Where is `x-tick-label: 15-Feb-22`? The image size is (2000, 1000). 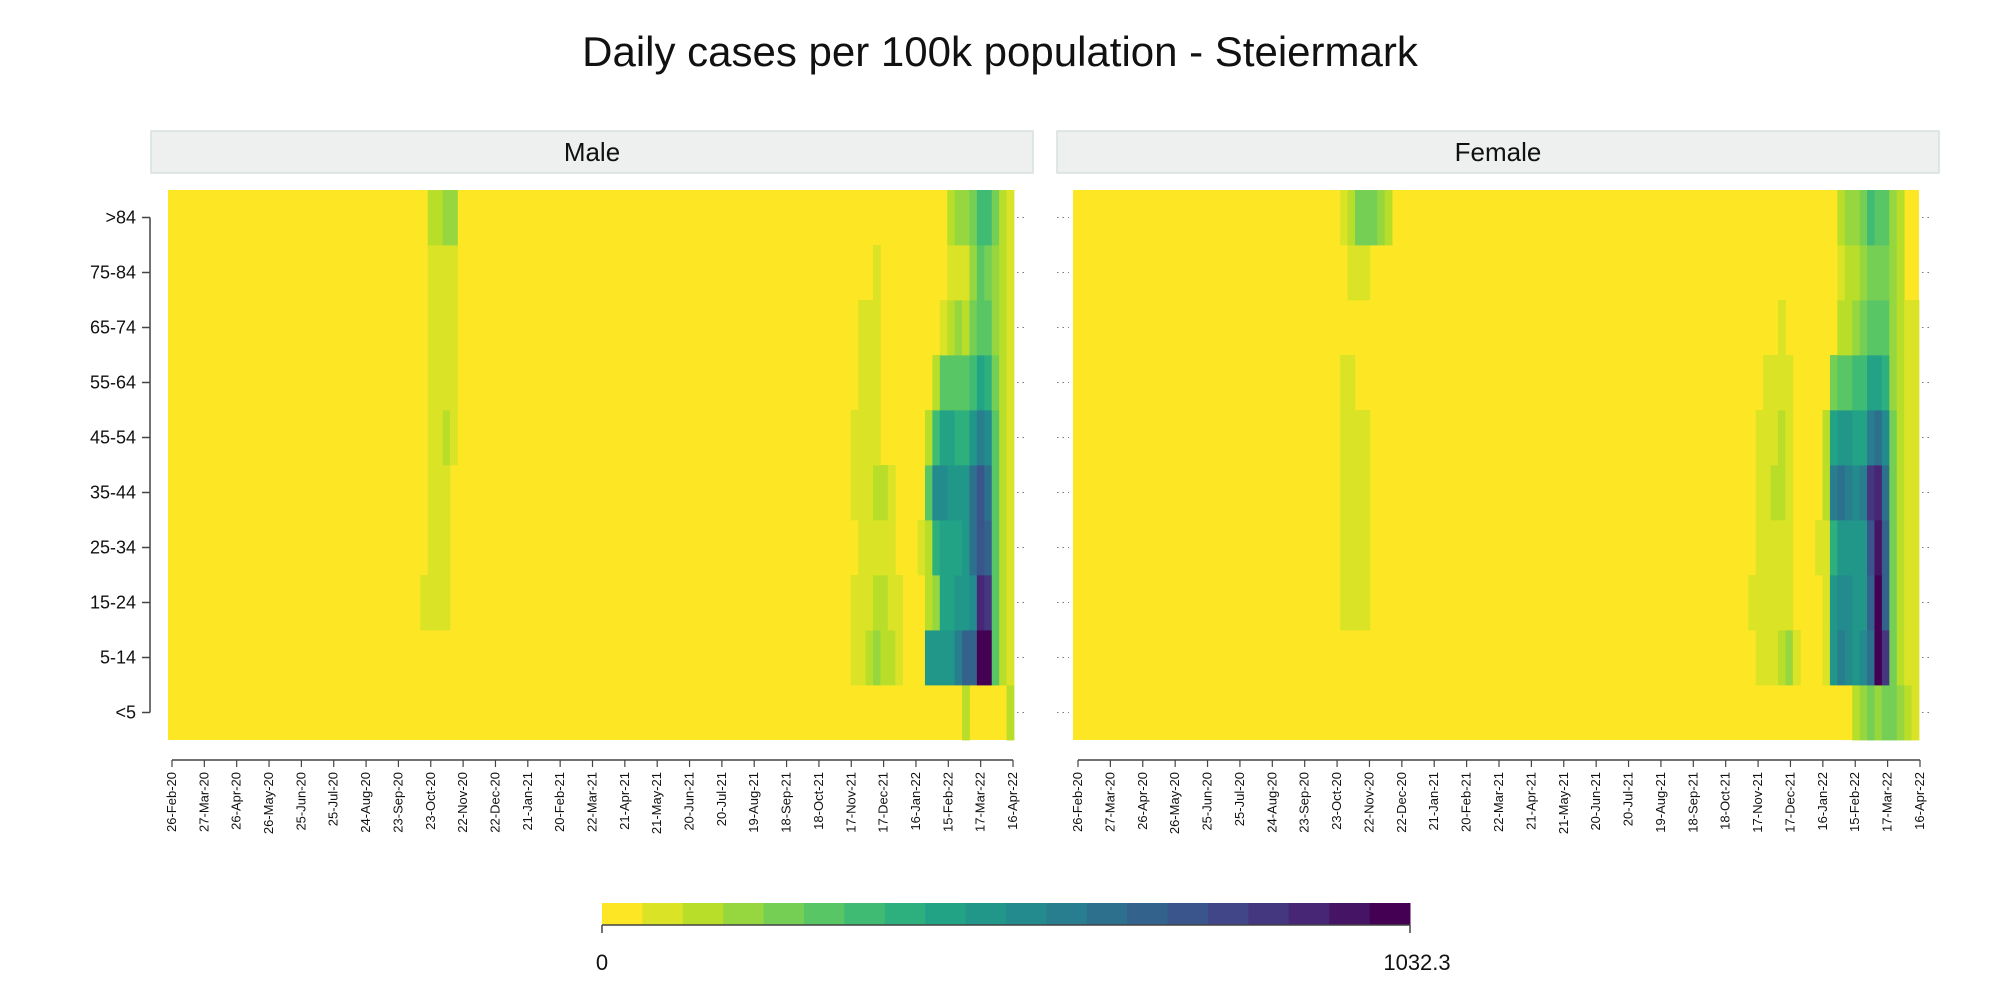
x-tick-label: 15-Feb-22 is located at coordinates (1854, 802).